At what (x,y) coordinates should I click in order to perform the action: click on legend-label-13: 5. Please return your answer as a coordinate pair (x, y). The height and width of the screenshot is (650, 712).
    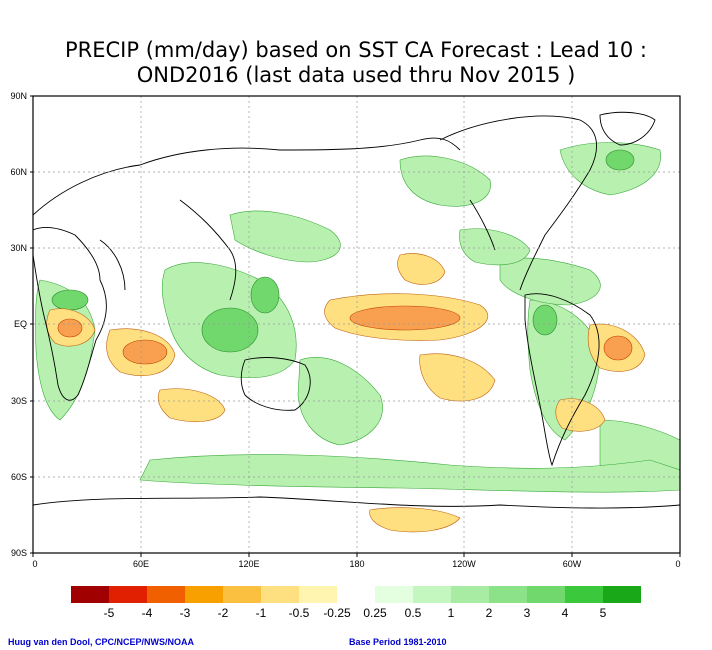
    Looking at the image, I should click on (603, 613).